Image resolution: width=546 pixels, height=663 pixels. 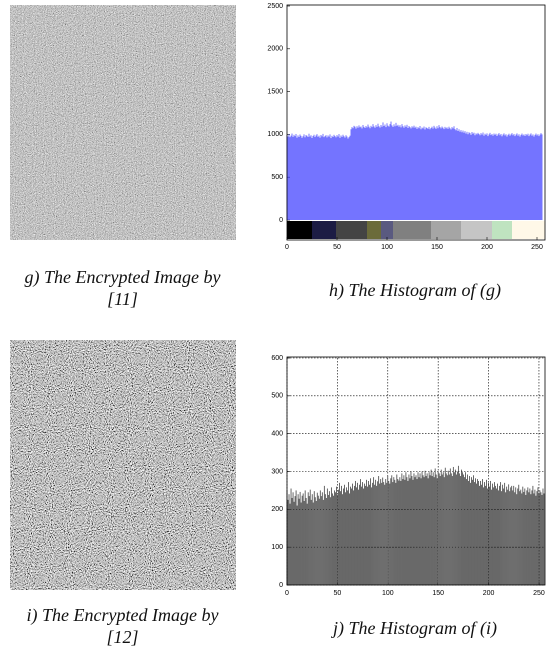 What do you see at coordinates (415, 628) in the screenshot?
I see `caption: j) The Histogram of (i)` at bounding box center [415, 628].